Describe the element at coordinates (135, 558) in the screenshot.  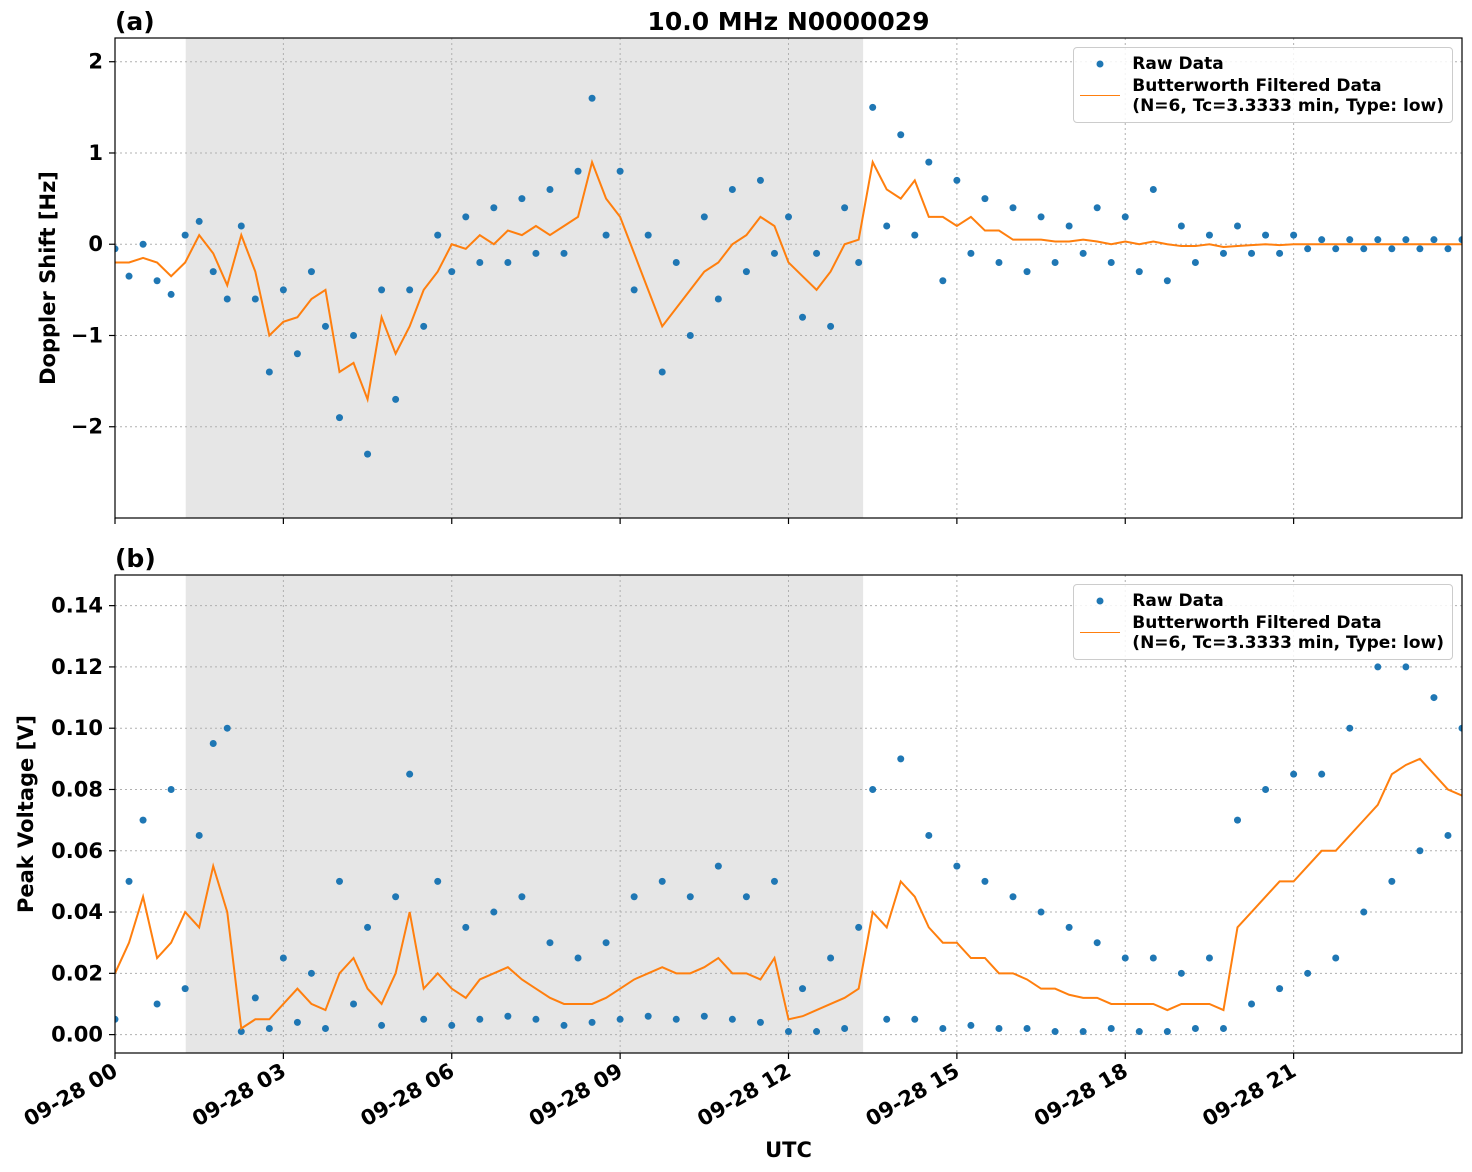
I see `panel-label: (b)` at that location.